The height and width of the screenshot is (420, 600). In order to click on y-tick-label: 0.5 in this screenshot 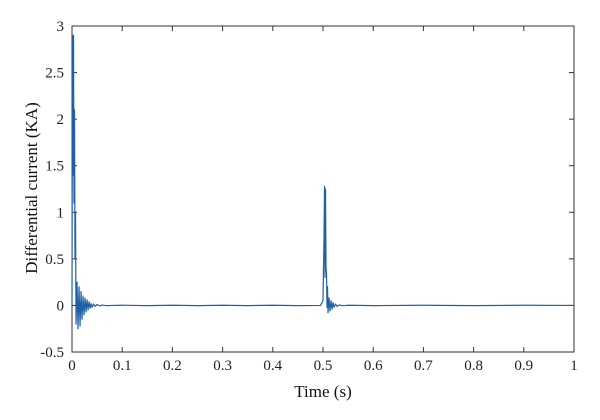, I will do `click(54, 260)`.